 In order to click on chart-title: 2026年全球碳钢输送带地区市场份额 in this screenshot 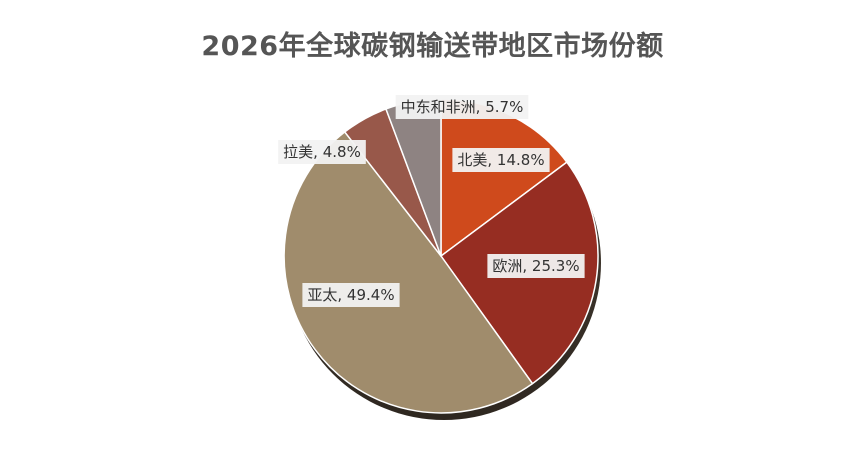, I will do `click(432, 46)`.